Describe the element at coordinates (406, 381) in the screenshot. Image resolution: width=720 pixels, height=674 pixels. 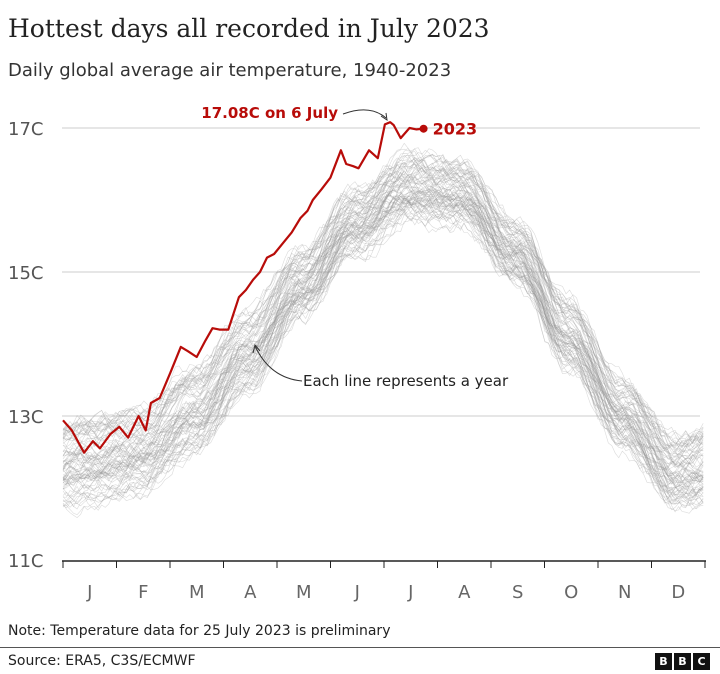
I see `lines-annotation: Each line represents a year` at that location.